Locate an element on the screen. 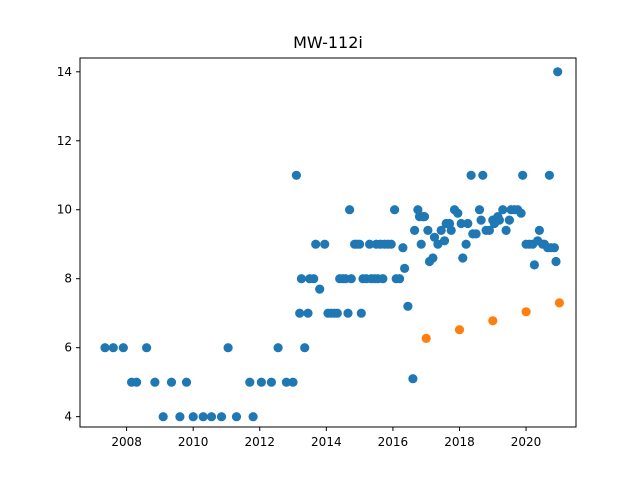 This screenshot has width=640, height=480. x-tick-label: 2010 is located at coordinates (193, 442).